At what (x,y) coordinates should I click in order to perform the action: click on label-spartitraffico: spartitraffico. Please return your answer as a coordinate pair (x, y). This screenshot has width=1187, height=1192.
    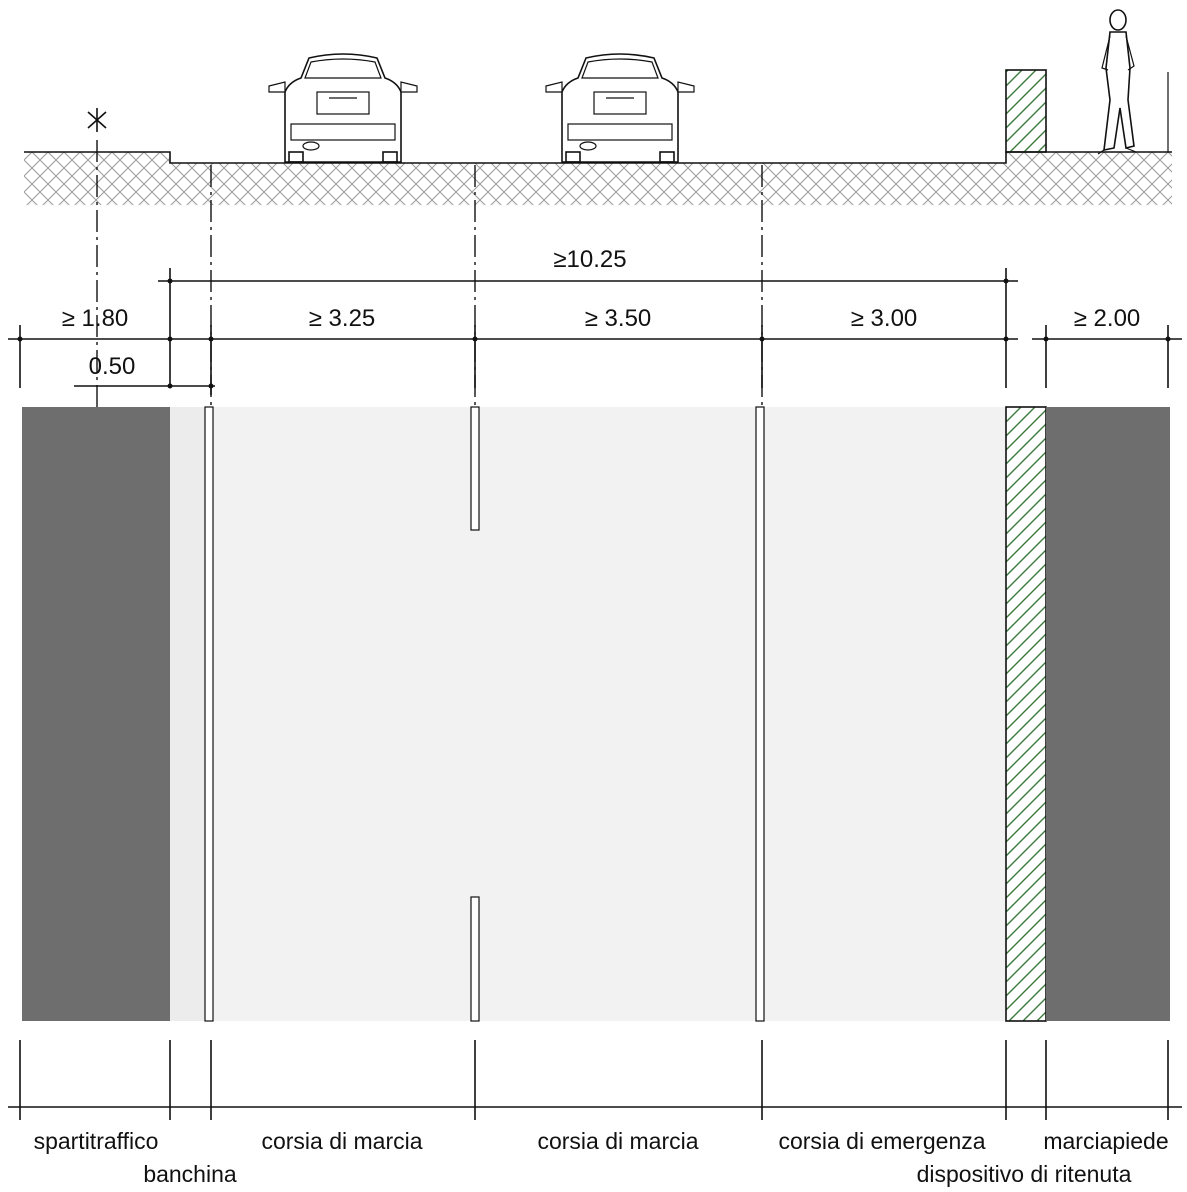
    Looking at the image, I should click on (96, 1141).